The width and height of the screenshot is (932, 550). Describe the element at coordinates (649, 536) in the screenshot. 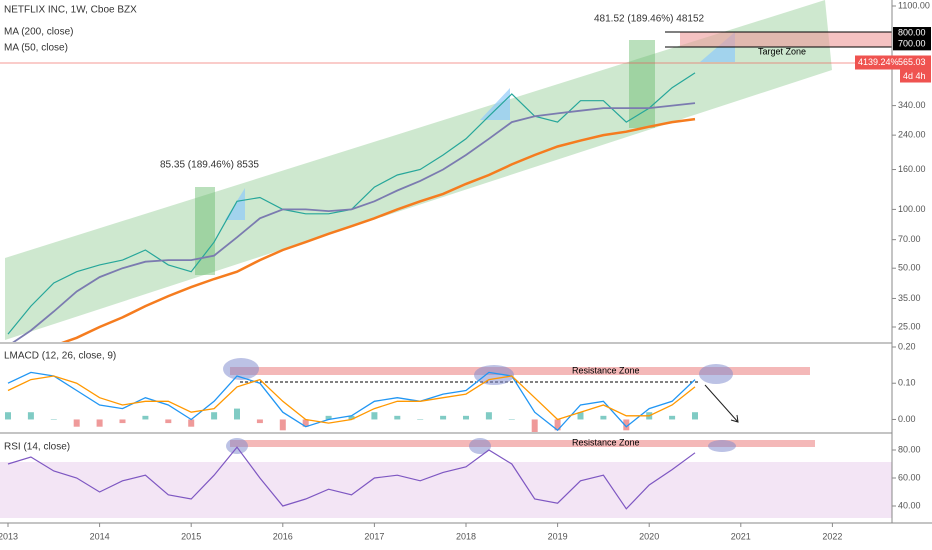

I see `x-tick-label: 2020` at that location.